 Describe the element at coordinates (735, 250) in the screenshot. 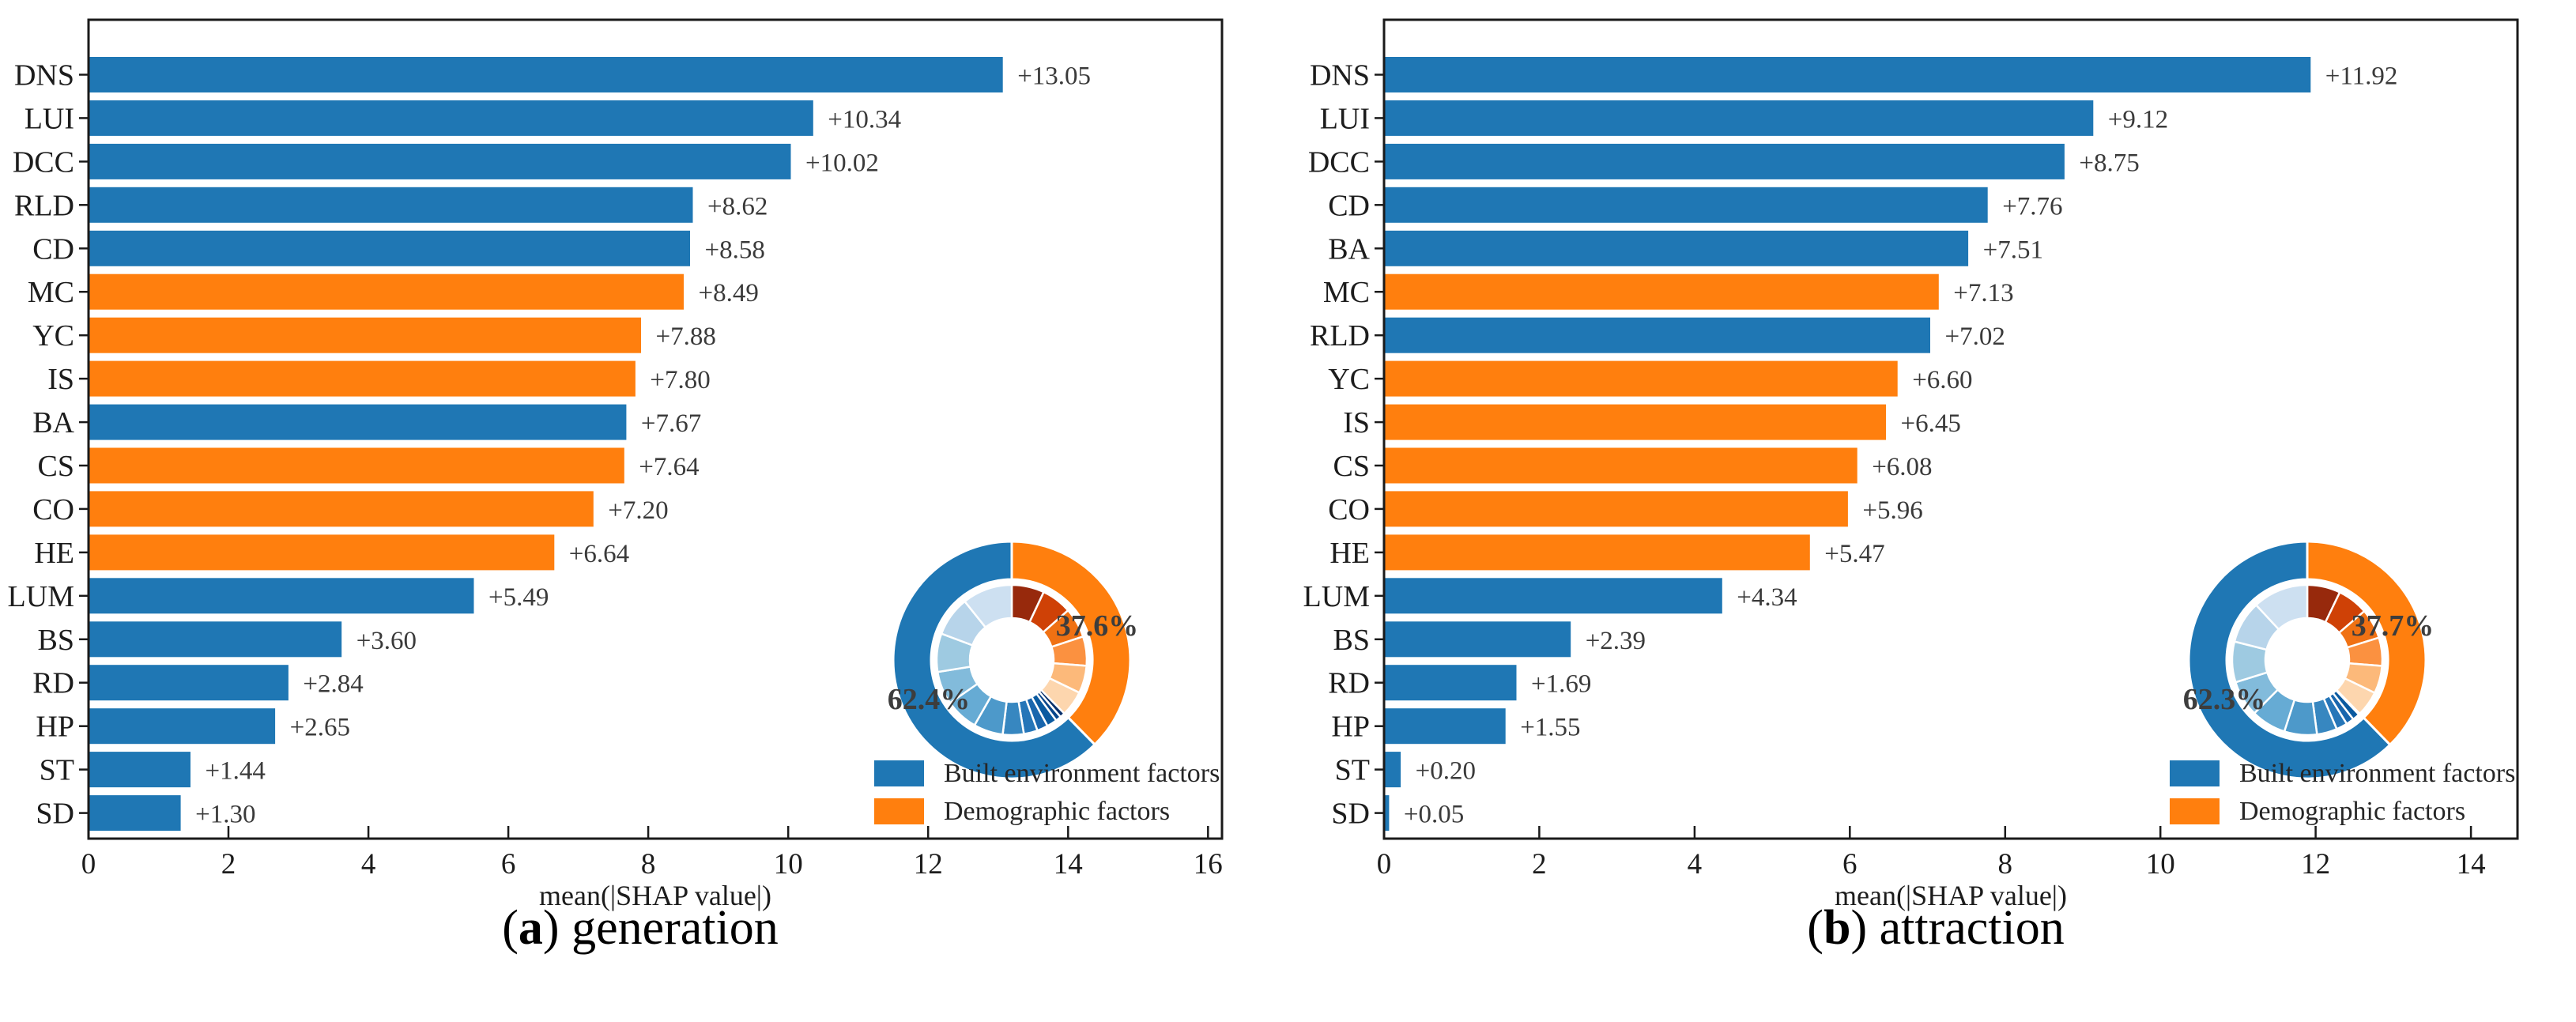

I see `bar-value-label: +8.58` at that location.